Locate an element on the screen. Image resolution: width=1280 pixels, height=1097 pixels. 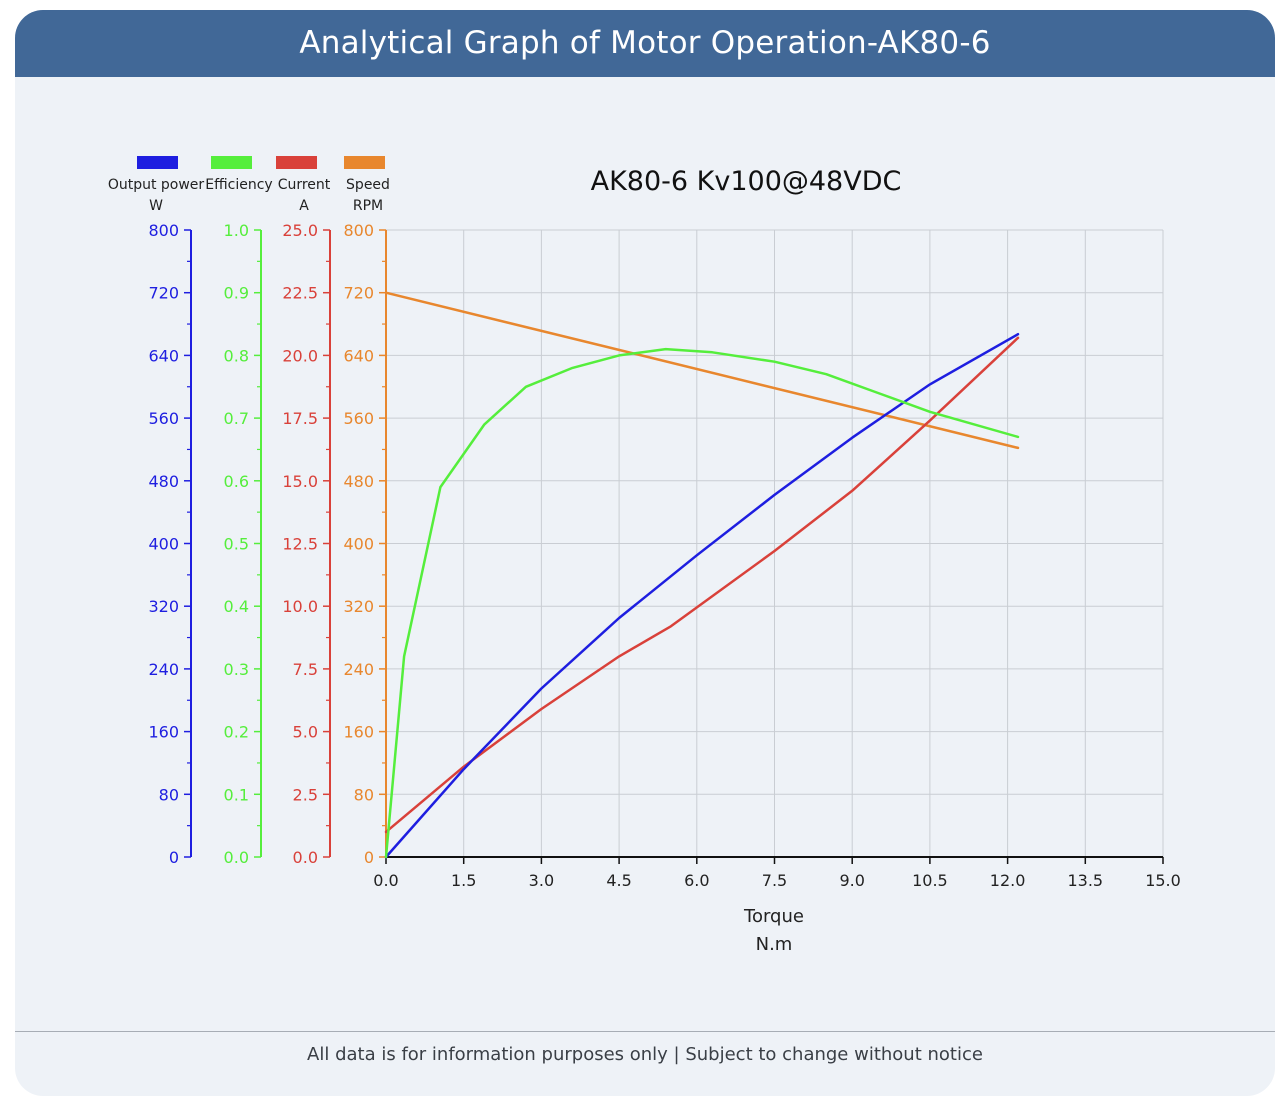
legend-unit-power: W is located at coordinates (156, 206).